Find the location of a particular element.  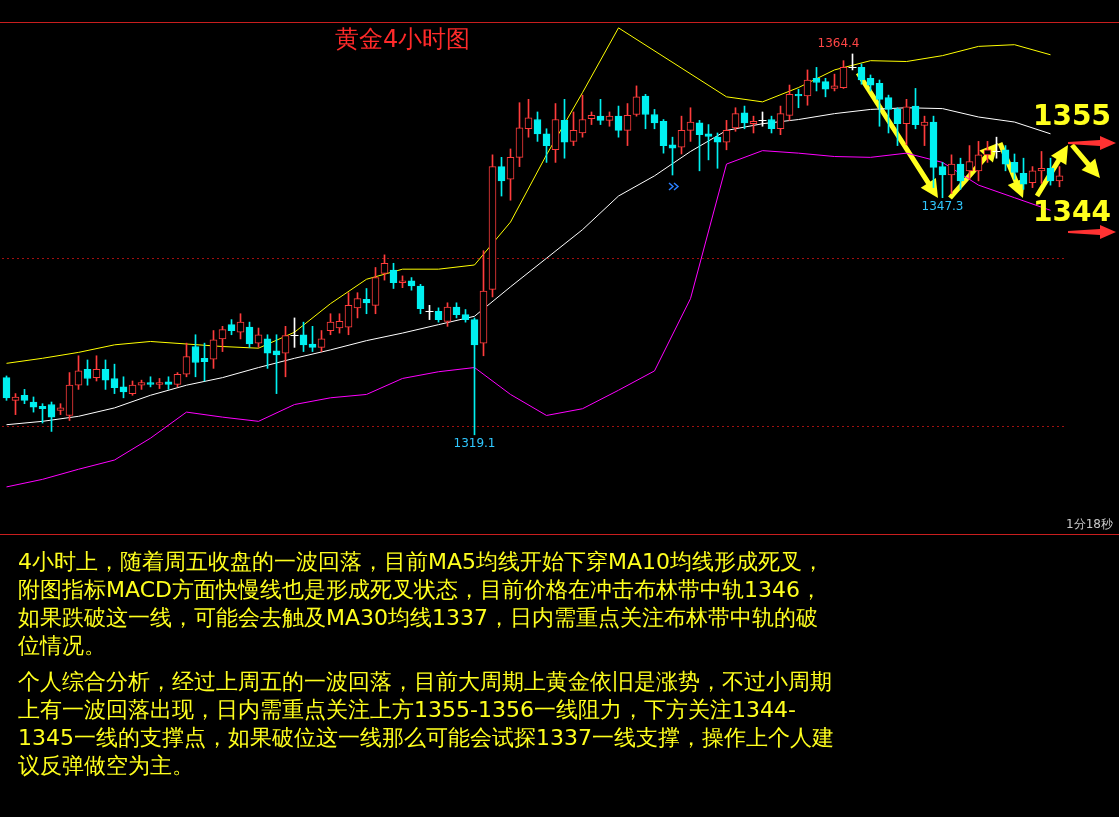

chart-title: 黄金4小时图 is located at coordinates (403, 39).